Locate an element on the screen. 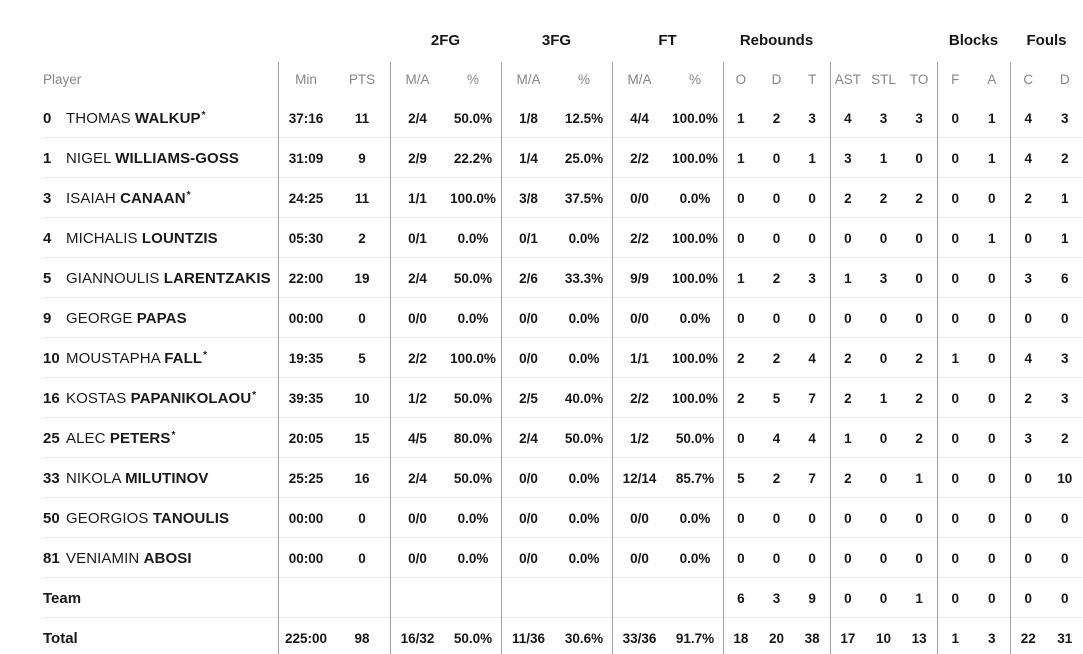 The image size is (1083, 654). stat-reb-t: 7 is located at coordinates (812, 478).